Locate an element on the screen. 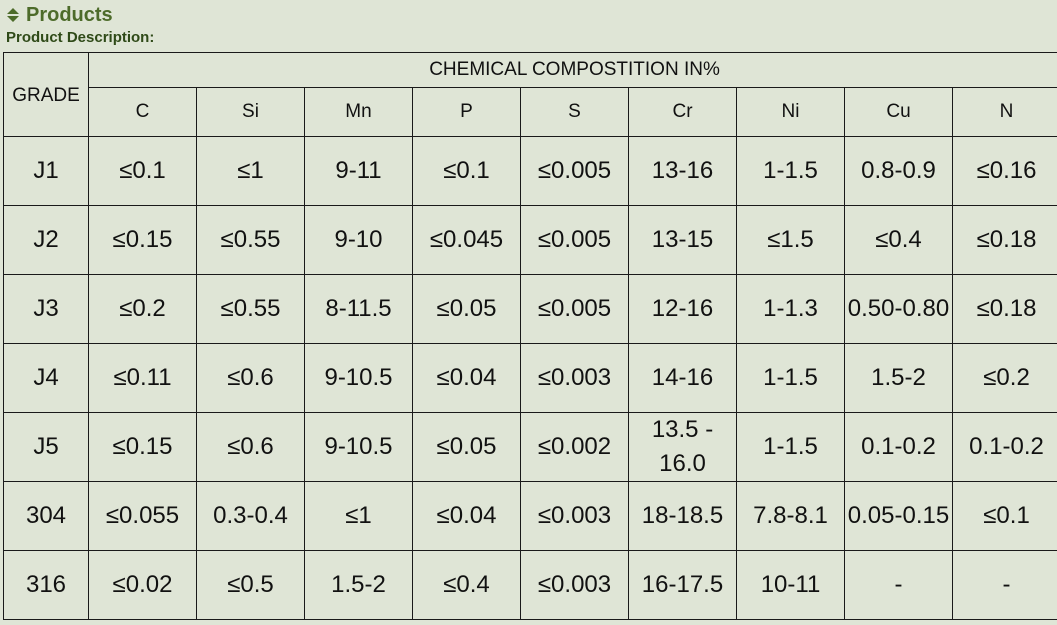 This screenshot has height=625, width=1057. header: Products Product Description: is located at coordinates (80, 25).